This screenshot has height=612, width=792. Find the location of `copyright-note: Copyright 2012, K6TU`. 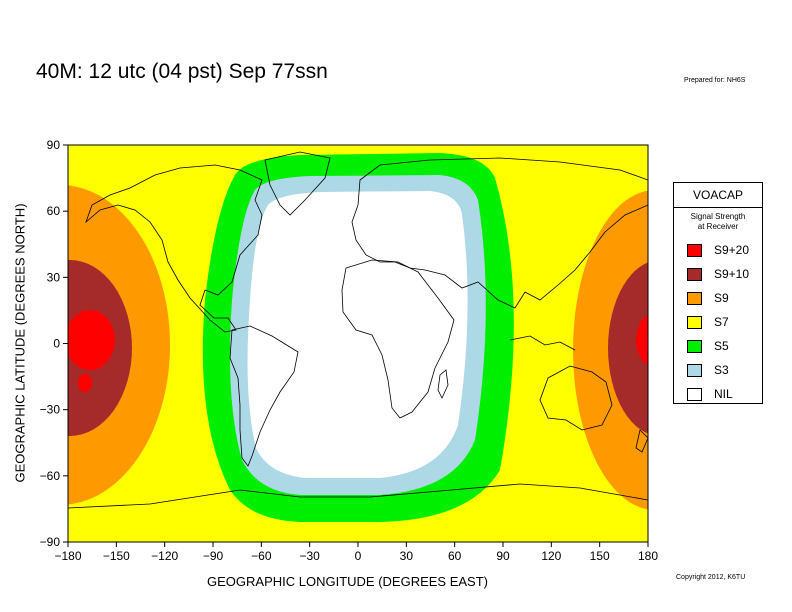

copyright-note: Copyright 2012, K6TU is located at coordinates (711, 577).